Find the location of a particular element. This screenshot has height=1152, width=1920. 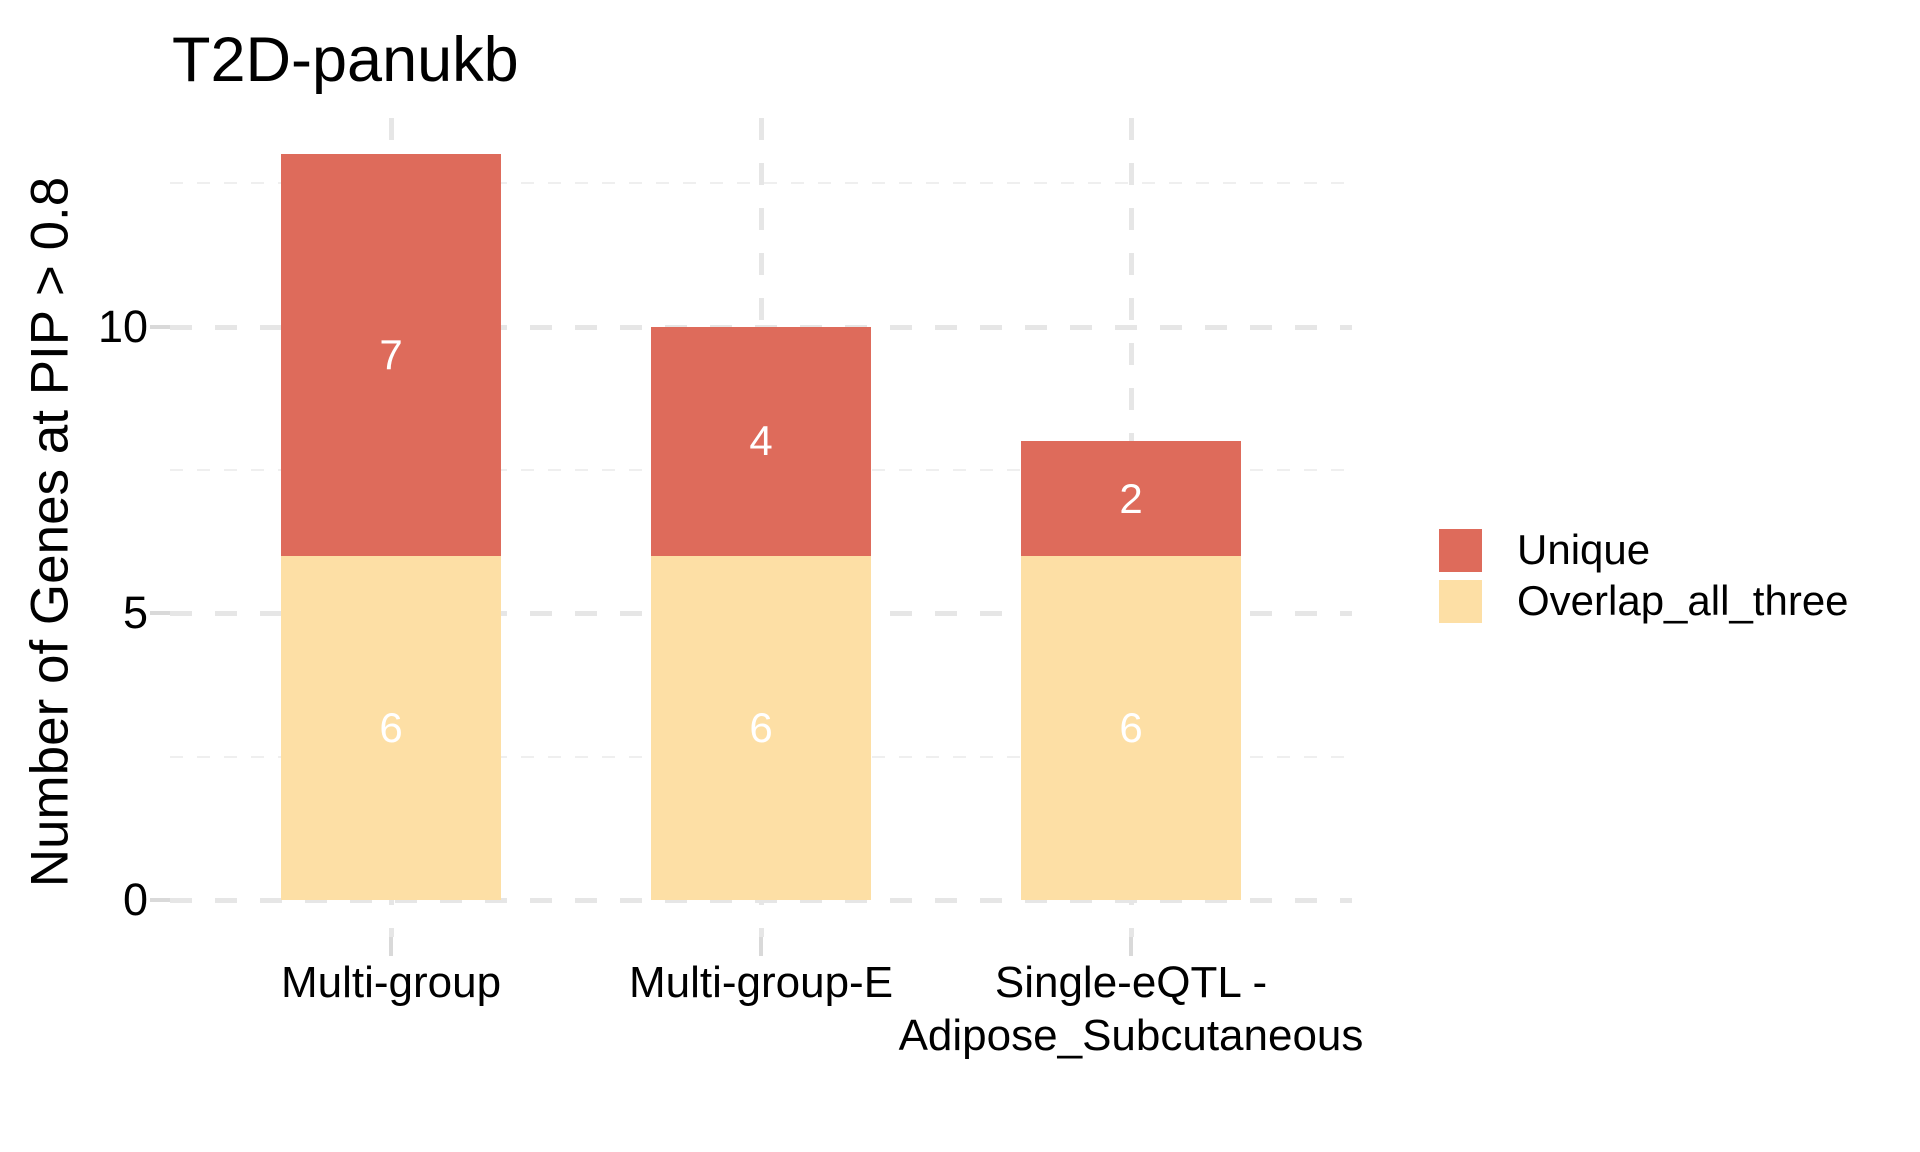

x-category-label: Single-eQTL - Adipose_Subcutaneous is located at coordinates (1131, 1009).